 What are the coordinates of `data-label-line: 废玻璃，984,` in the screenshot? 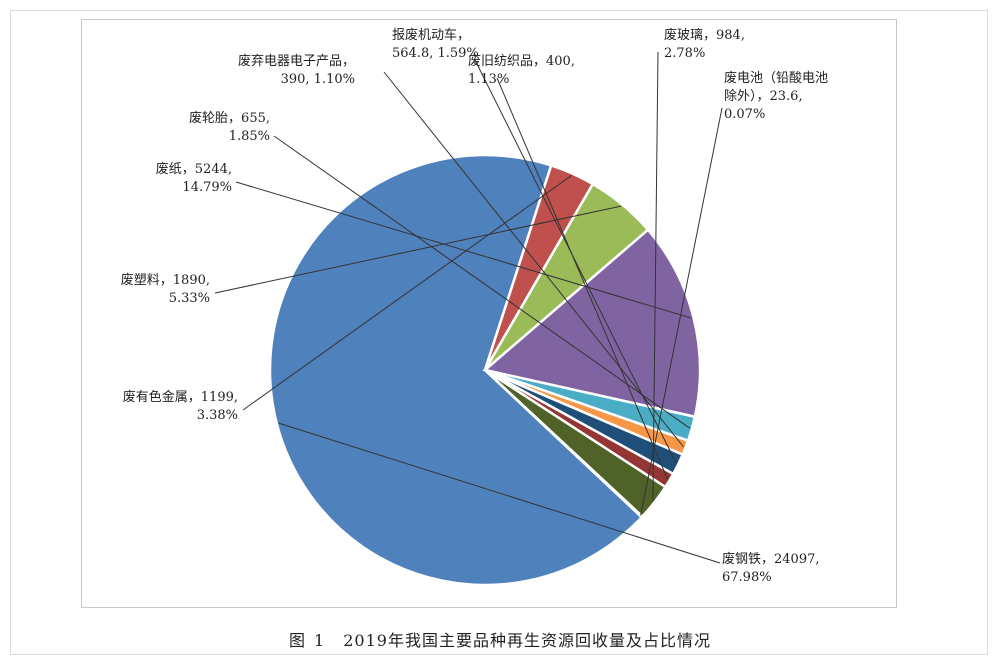 It's located at (704, 35).